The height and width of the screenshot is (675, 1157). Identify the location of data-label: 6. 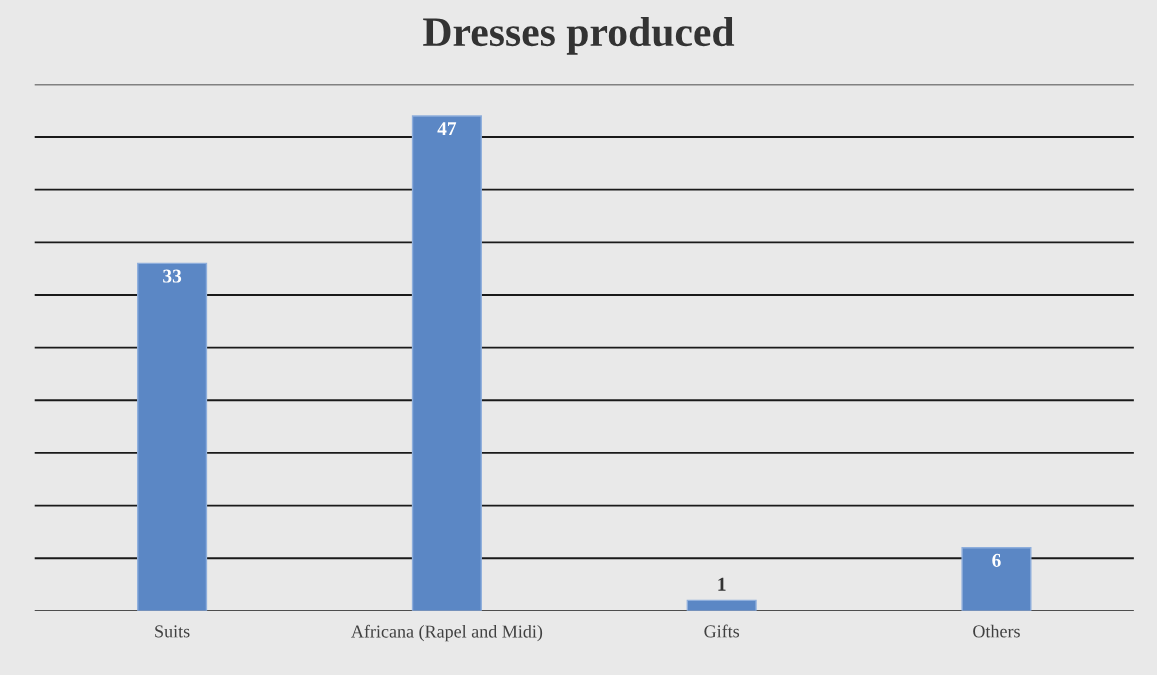
(996, 560).